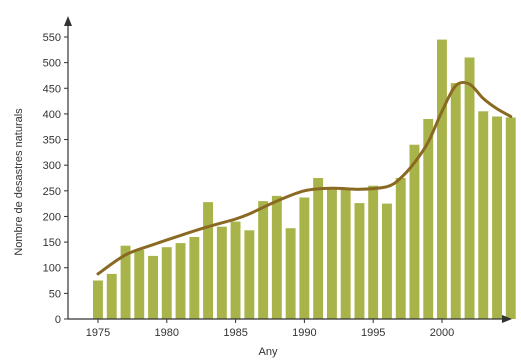 The height and width of the screenshot is (360, 521). What do you see at coordinates (442, 333) in the screenshot?
I see `x-tick-label-2000: 2000` at bounding box center [442, 333].